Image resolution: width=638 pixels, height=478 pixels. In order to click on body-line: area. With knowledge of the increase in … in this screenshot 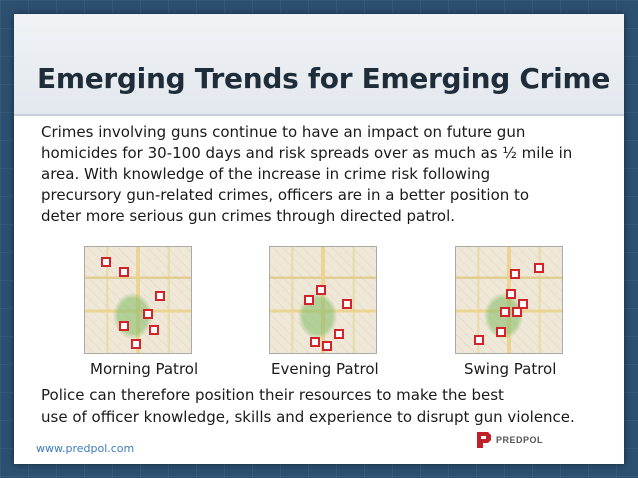, I will do `click(266, 174)`.